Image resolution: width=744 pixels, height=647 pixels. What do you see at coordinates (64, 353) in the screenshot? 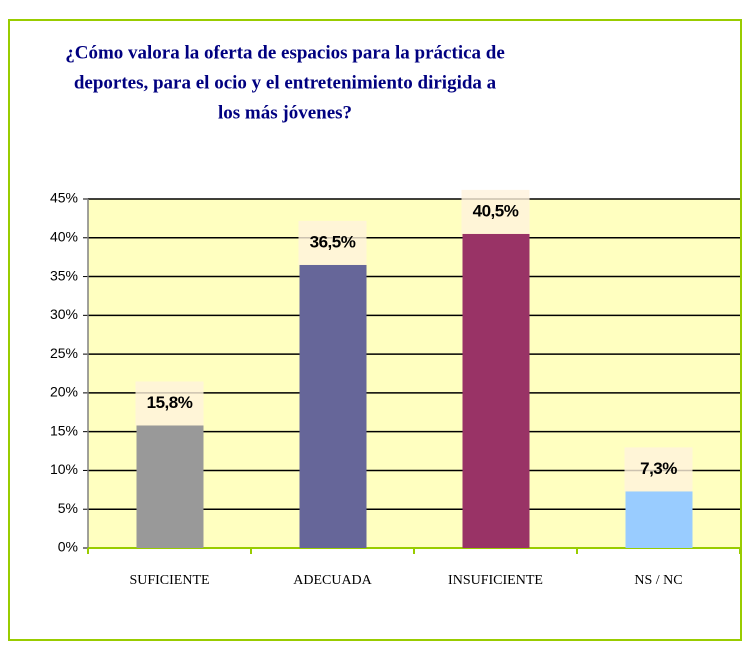
I see `y-tick-label: 25%` at bounding box center [64, 353].